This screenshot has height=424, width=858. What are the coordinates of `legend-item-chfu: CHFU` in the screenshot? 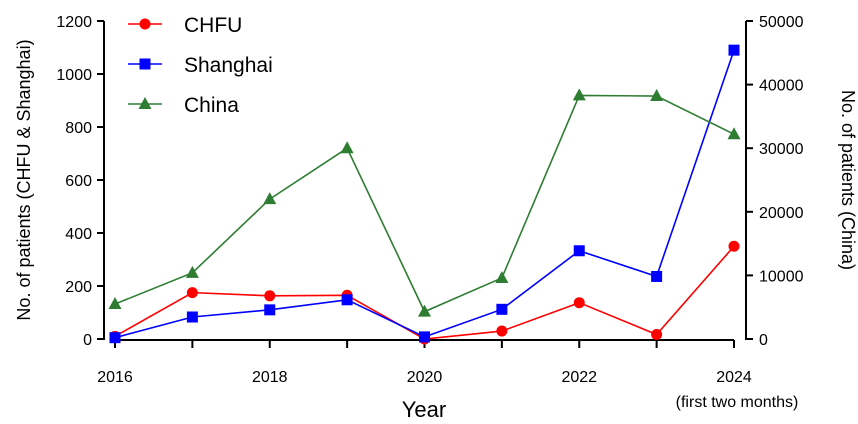 It's located at (185, 25).